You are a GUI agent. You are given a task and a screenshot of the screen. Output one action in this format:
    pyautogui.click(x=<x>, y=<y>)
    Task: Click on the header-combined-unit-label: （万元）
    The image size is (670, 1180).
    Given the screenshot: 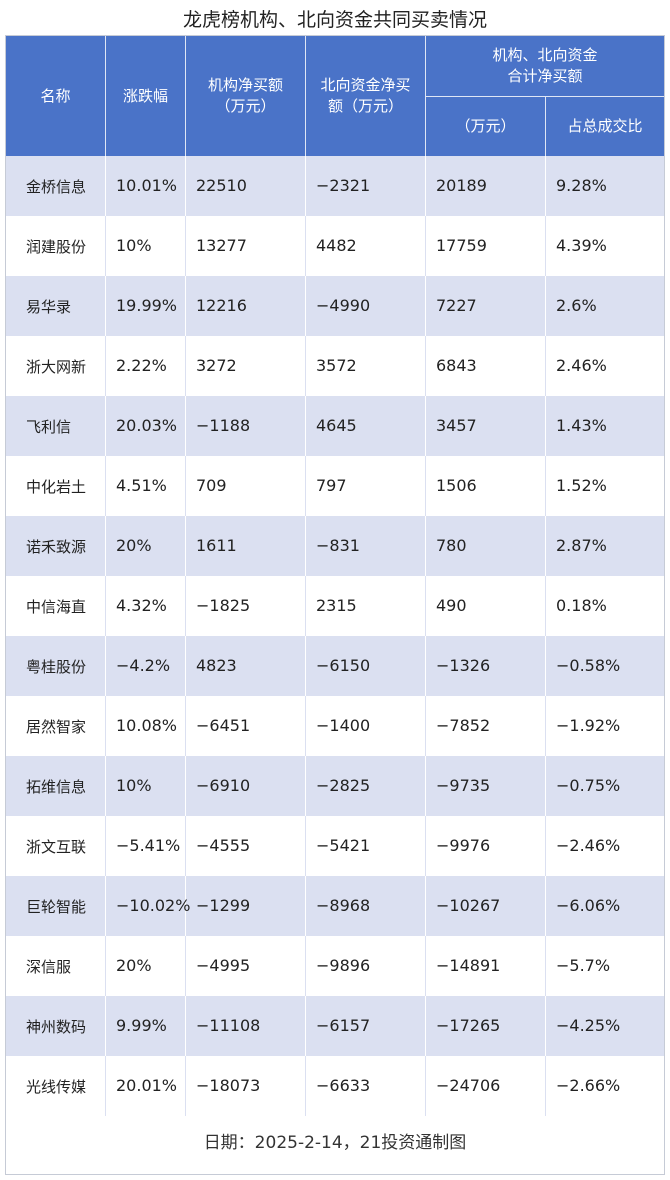 What is the action you would take?
    pyautogui.click(x=485, y=126)
    